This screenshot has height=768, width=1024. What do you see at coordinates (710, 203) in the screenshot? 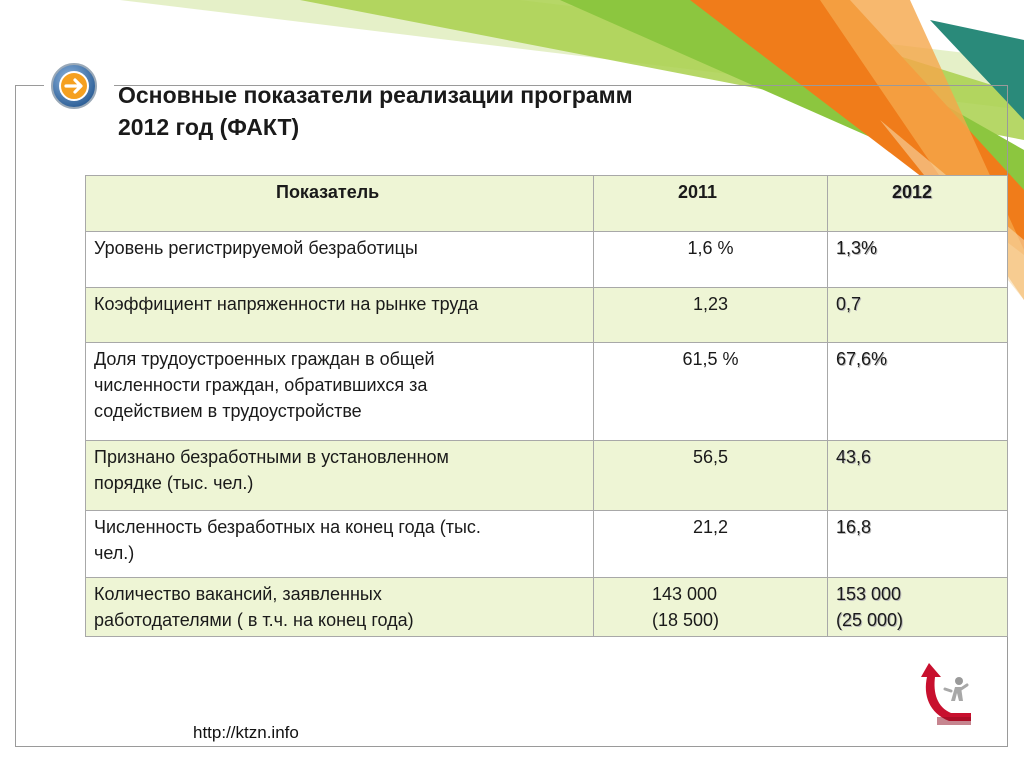
I see `header-2011: 2011` at bounding box center [710, 203].